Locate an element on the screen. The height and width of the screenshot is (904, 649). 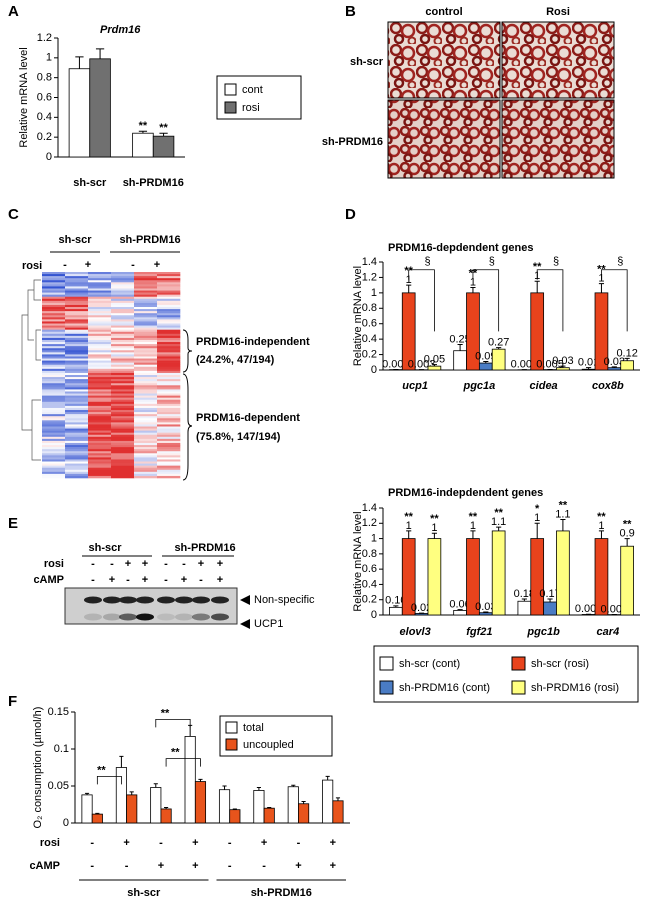
y-tick-label: 0.8 is located at coordinates (369, 554).